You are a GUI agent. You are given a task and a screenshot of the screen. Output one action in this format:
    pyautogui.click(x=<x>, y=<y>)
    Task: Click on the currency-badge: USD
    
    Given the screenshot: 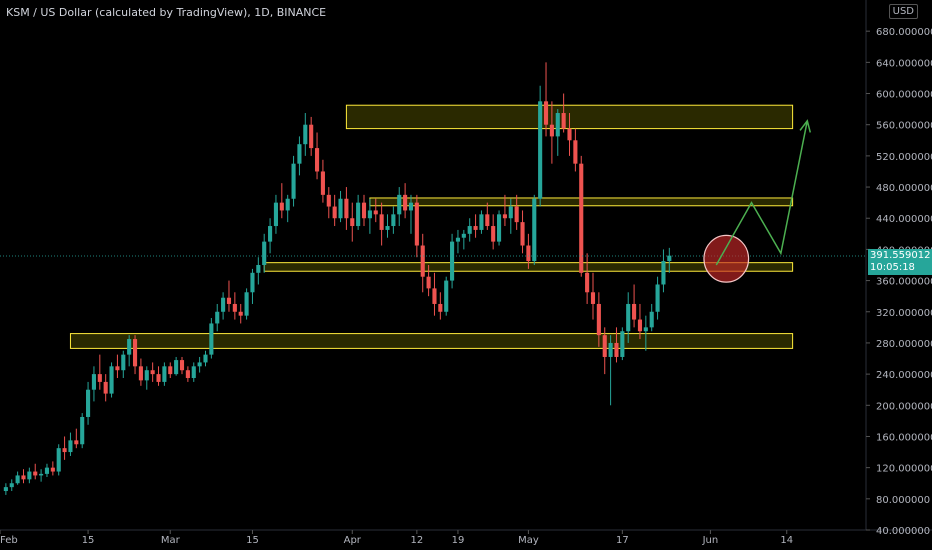 What is the action you would take?
    pyautogui.click(x=903, y=11)
    